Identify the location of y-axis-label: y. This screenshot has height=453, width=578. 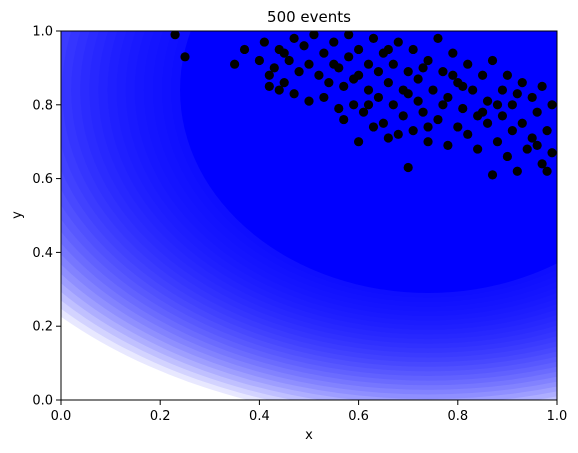
(17, 215).